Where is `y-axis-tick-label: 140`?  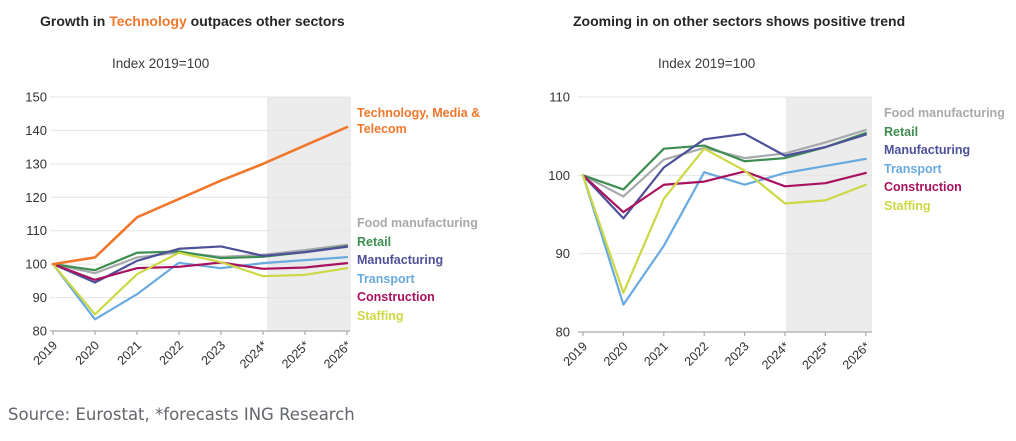 y-axis-tick-label: 140 is located at coordinates (36, 130).